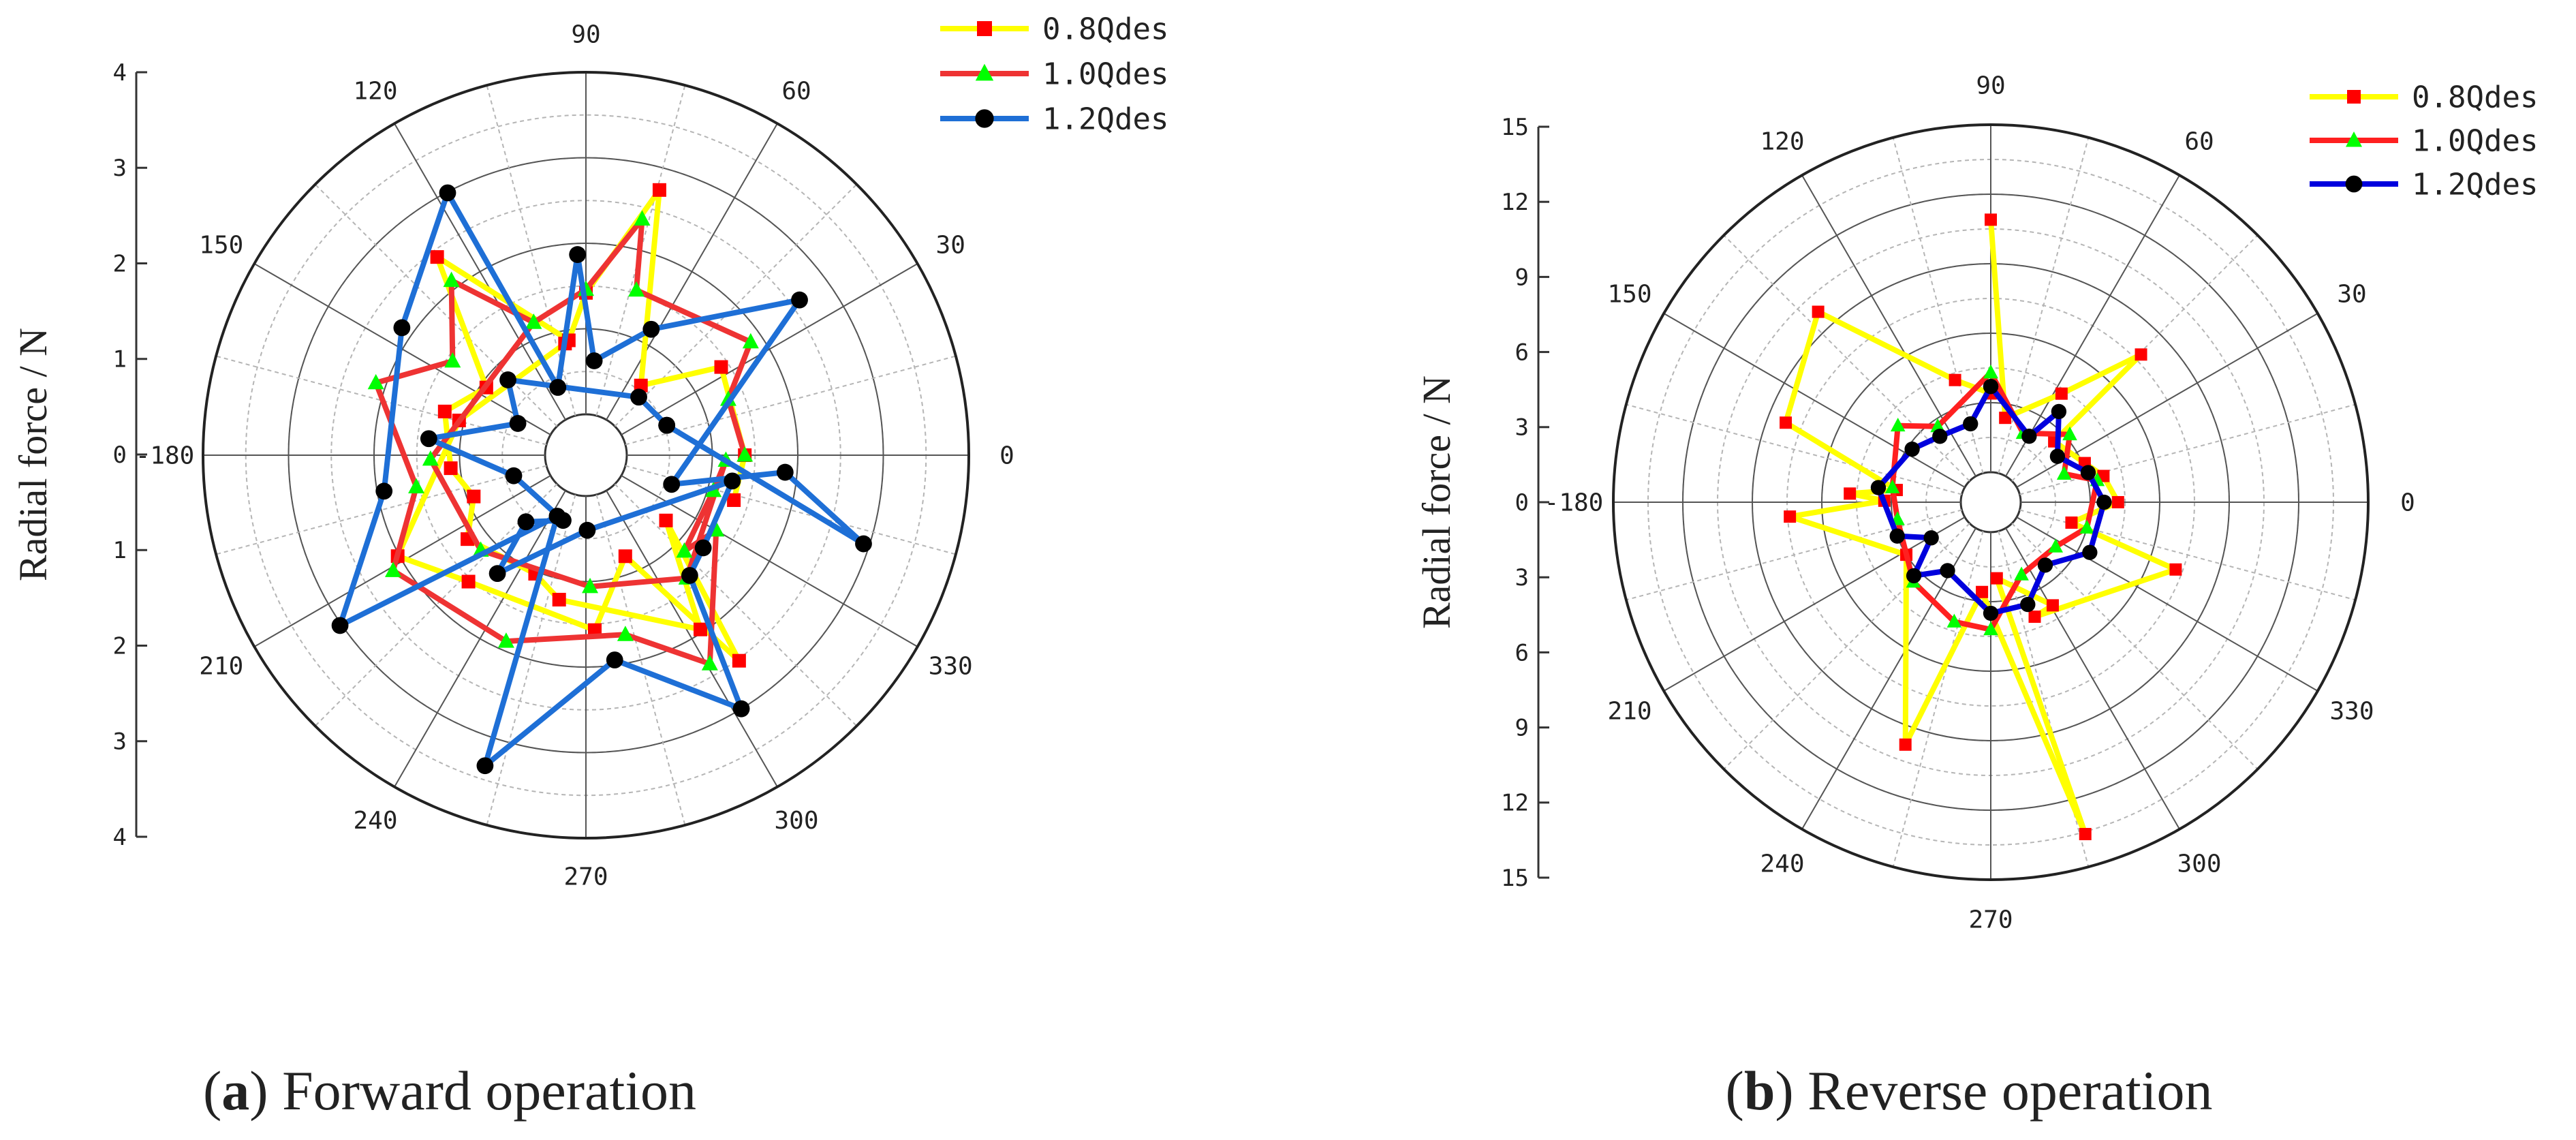  Describe the element at coordinates (1782, 864) in the screenshot. I see `angle-label: 240` at that location.